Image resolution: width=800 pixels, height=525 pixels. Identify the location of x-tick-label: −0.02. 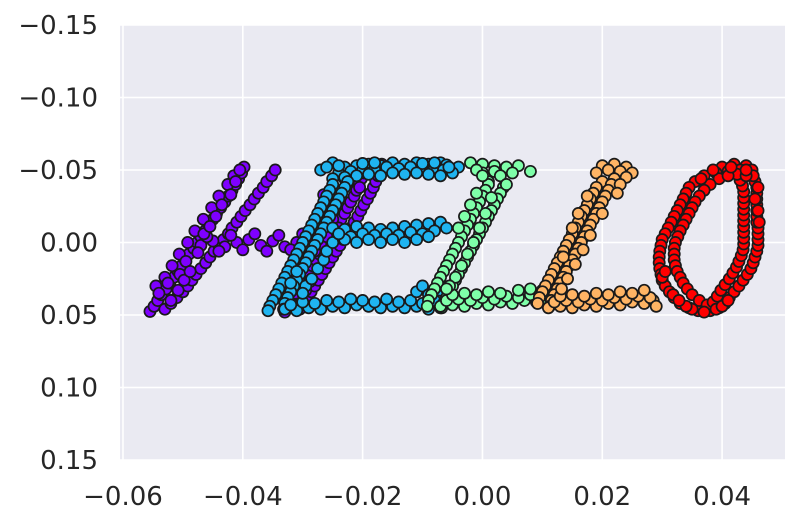
(363, 497).